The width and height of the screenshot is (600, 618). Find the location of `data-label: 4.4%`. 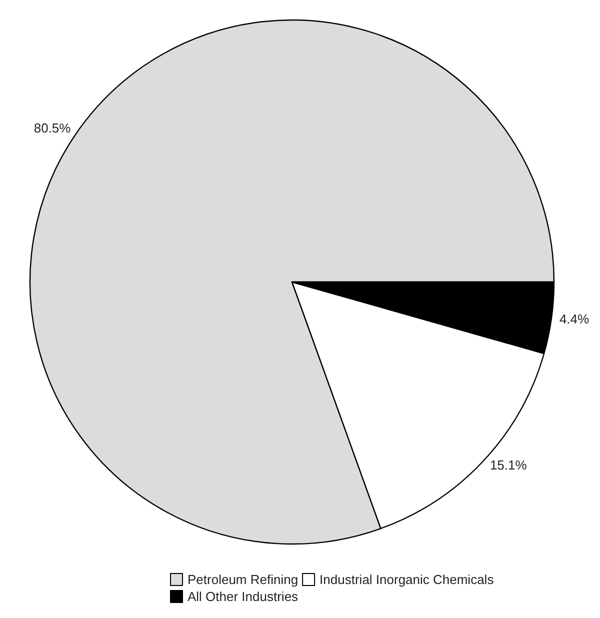

data-label: 4.4% is located at coordinates (574, 318).